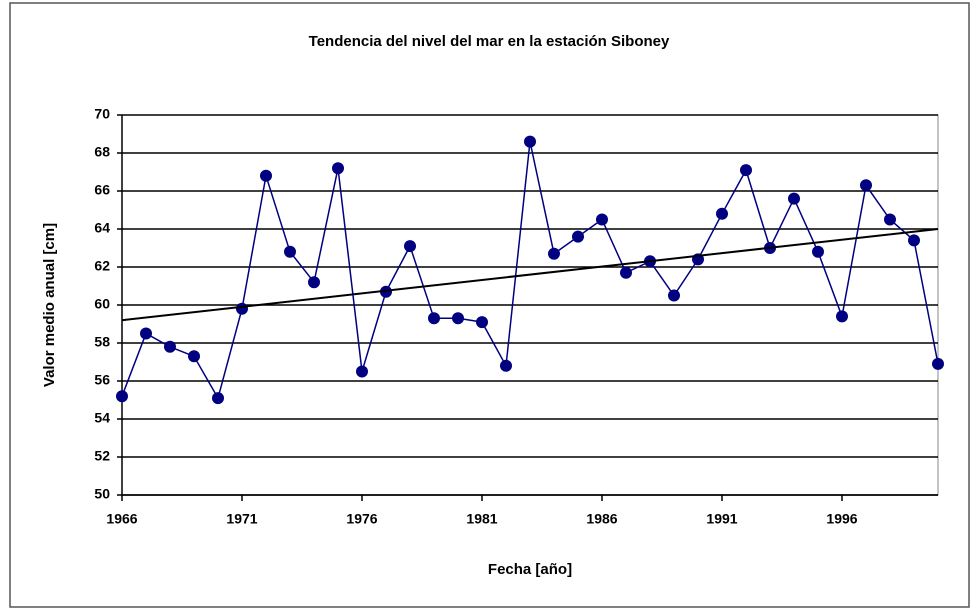  I want to click on y-tick-label: 54, so click(102, 418).